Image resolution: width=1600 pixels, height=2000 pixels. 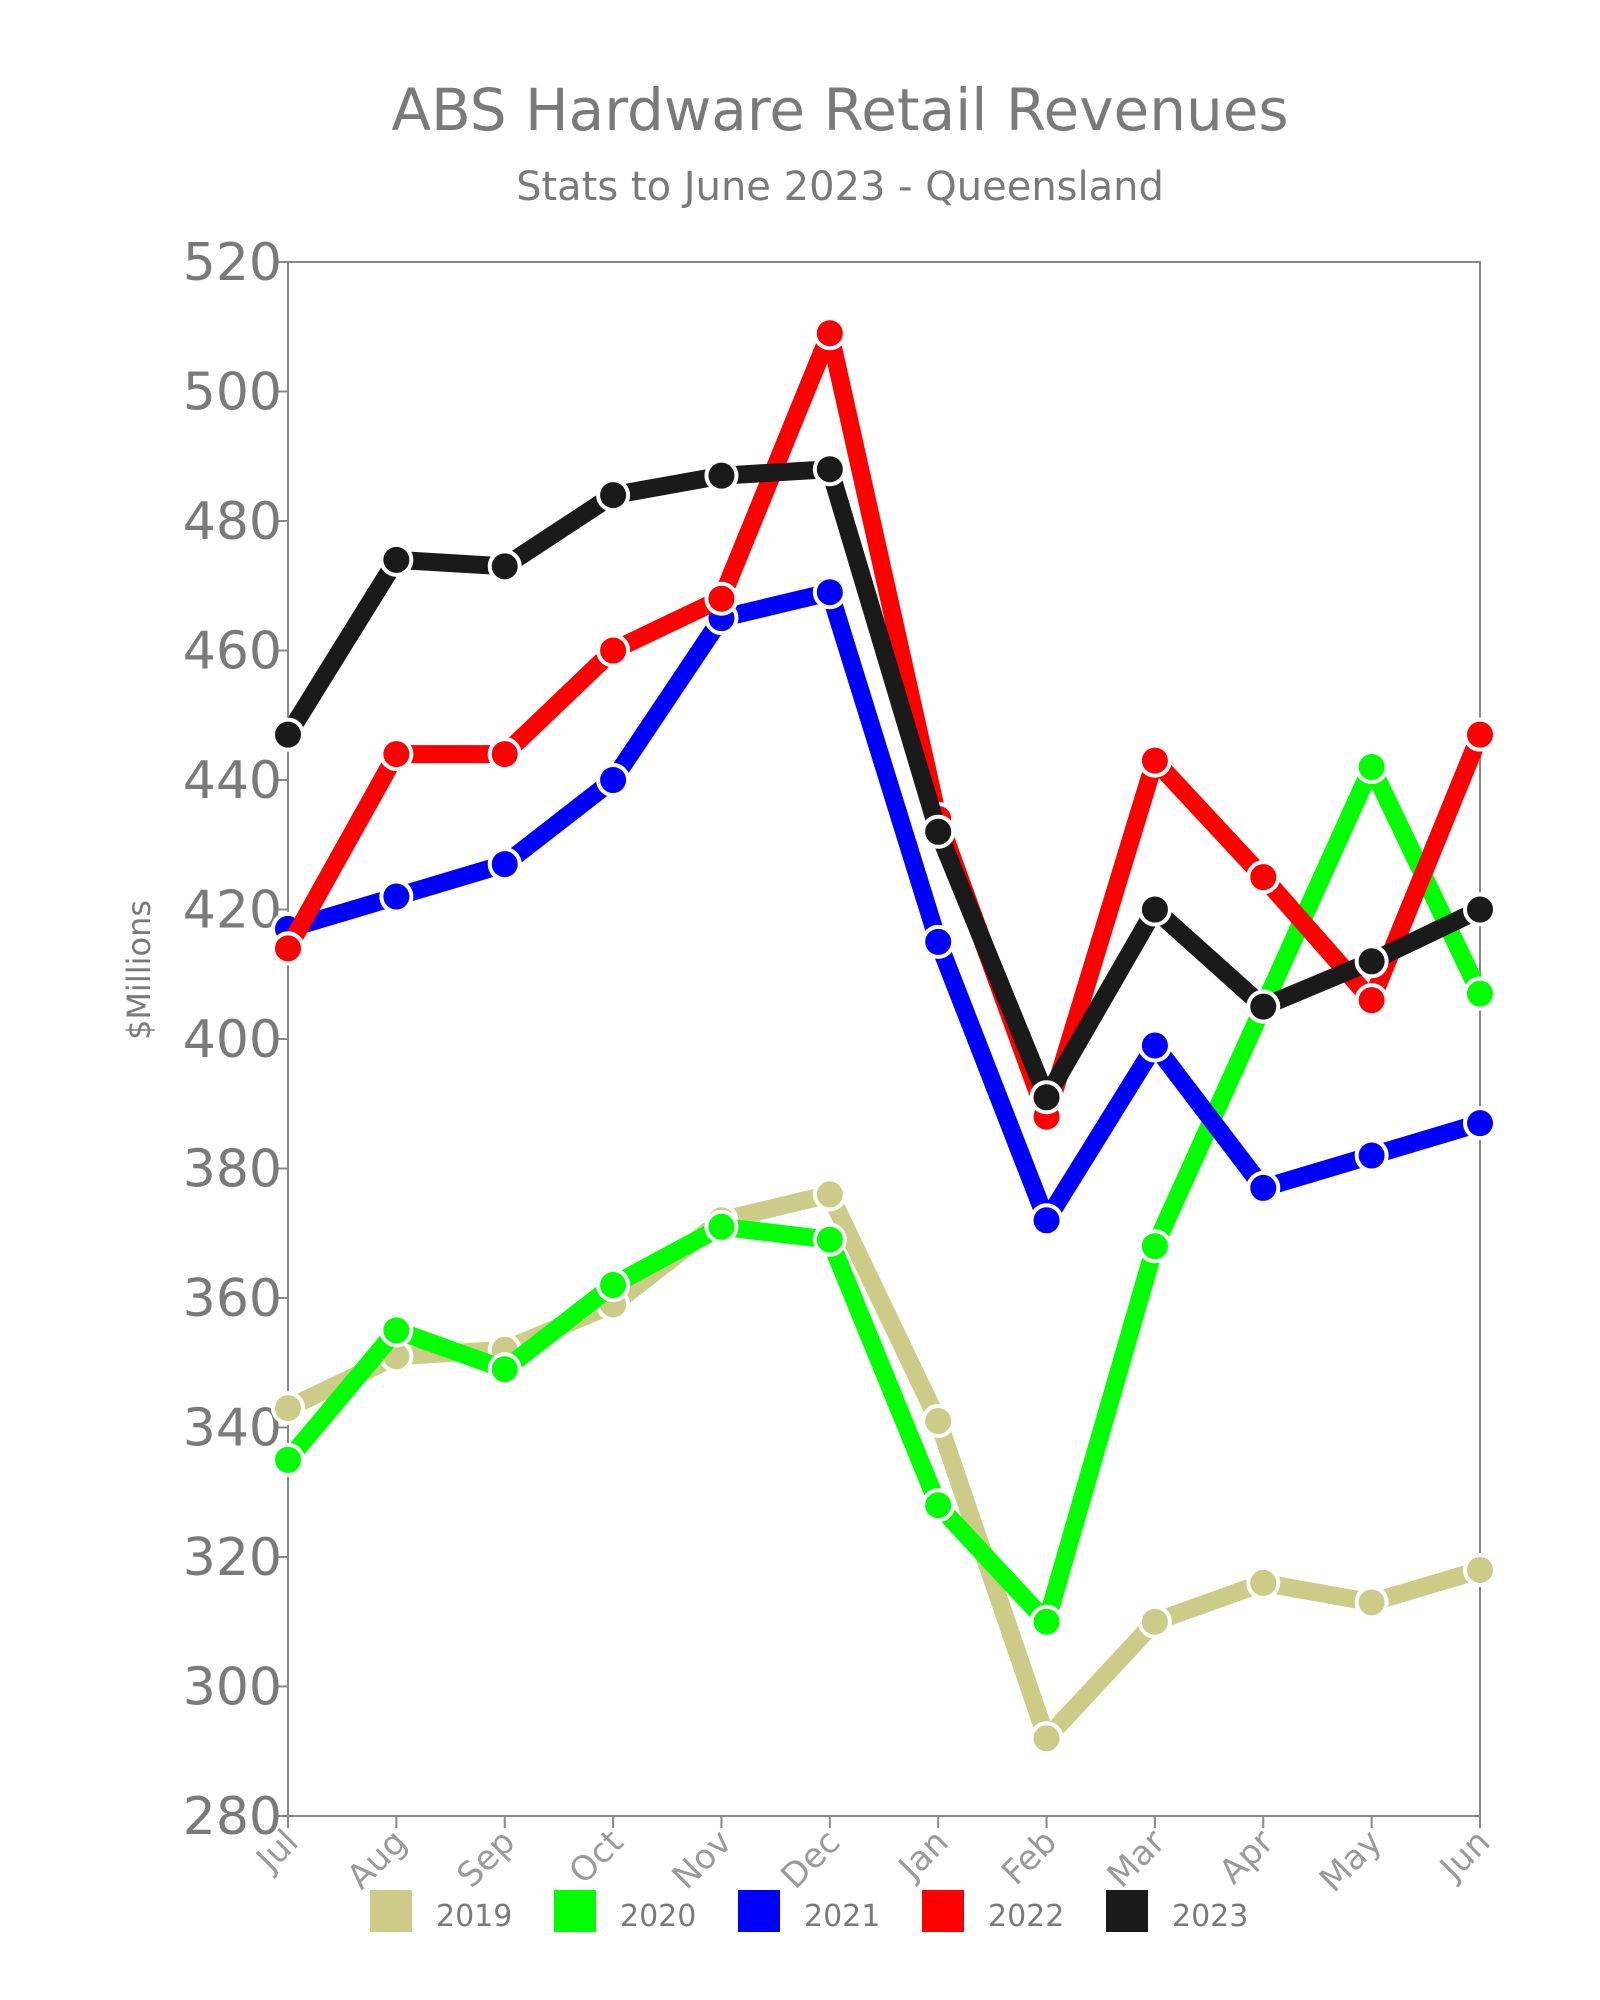 I want to click on y-axis-label: $Millions, so click(x=139, y=970).